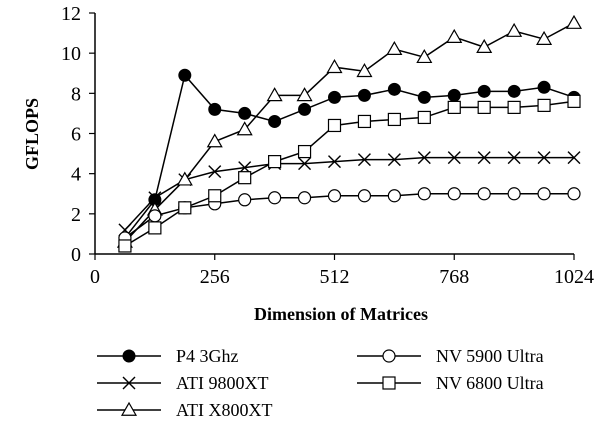 Image resolution: width=613 pixels, height=422 pixels. I want to click on x-tick-label: 256, so click(215, 277).